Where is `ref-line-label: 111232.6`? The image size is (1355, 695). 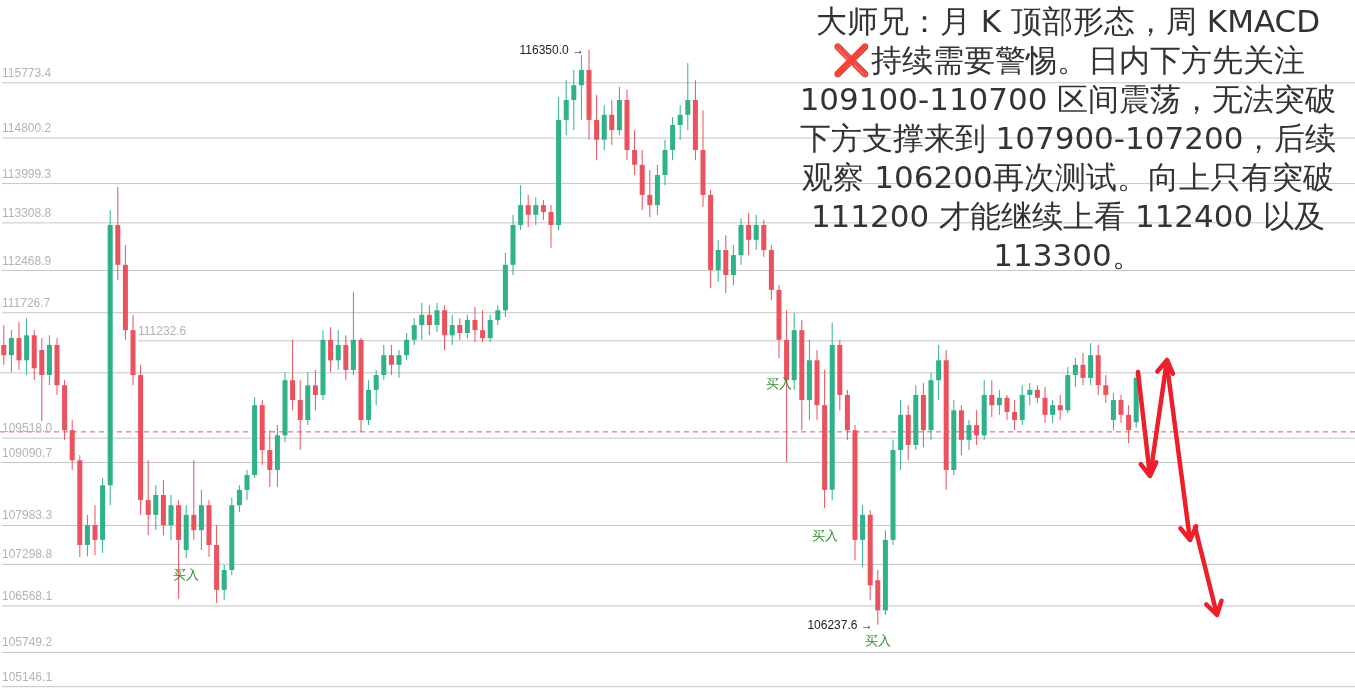 ref-line-label: 111232.6 is located at coordinates (162, 330).